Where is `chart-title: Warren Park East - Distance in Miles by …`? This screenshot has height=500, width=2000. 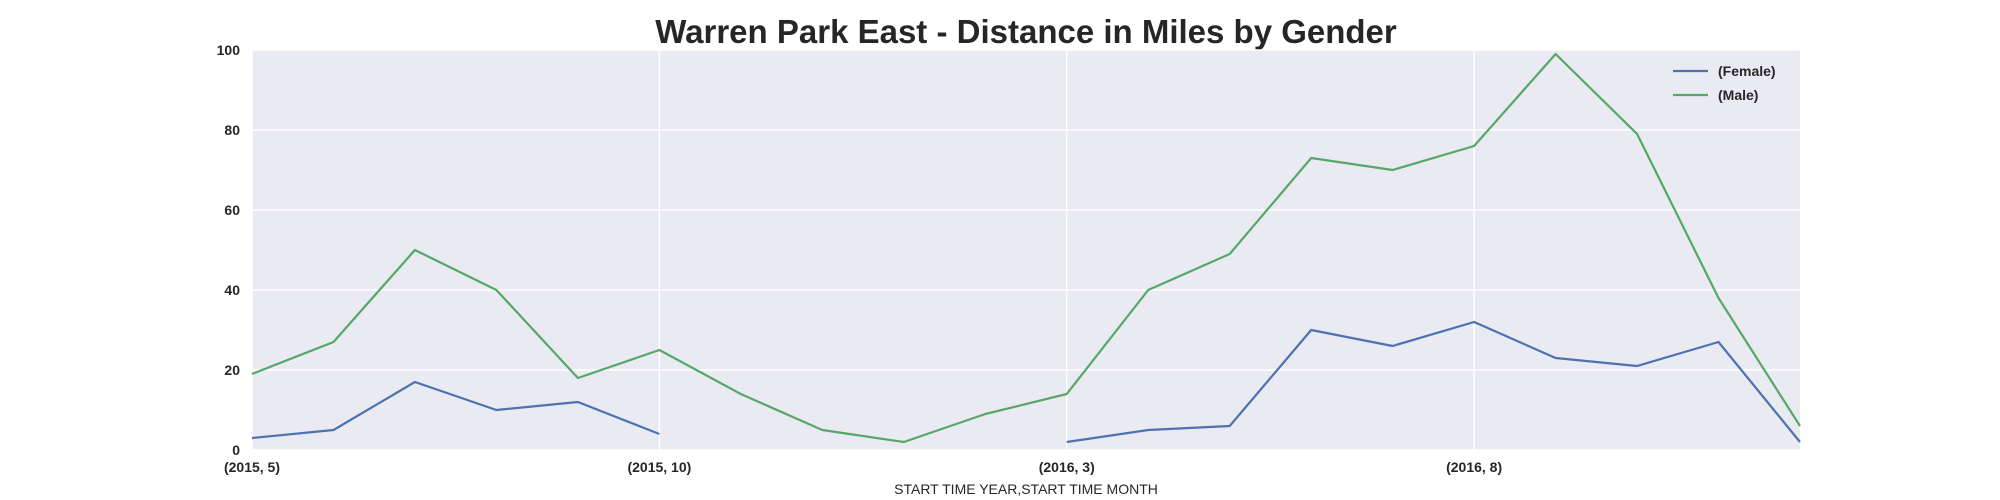 chart-title: Warren Park East - Distance in Miles by … is located at coordinates (1026, 31).